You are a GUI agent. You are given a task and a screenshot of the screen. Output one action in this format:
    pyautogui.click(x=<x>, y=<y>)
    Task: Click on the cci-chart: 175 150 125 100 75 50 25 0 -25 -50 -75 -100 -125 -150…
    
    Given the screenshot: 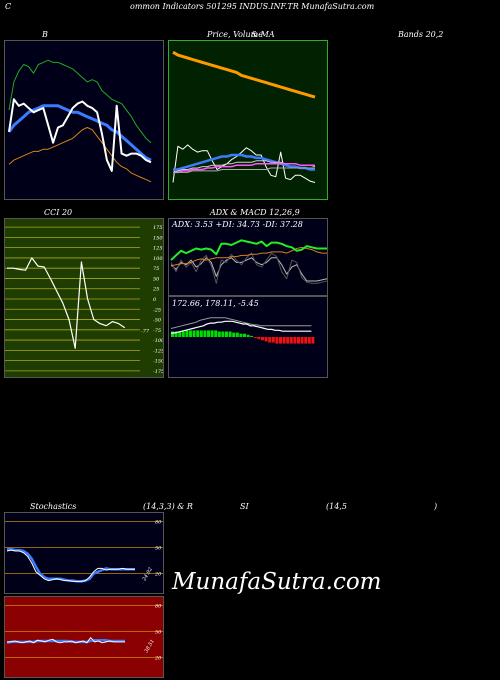 What is the action you would take?
    pyautogui.click(x=84, y=300)
    